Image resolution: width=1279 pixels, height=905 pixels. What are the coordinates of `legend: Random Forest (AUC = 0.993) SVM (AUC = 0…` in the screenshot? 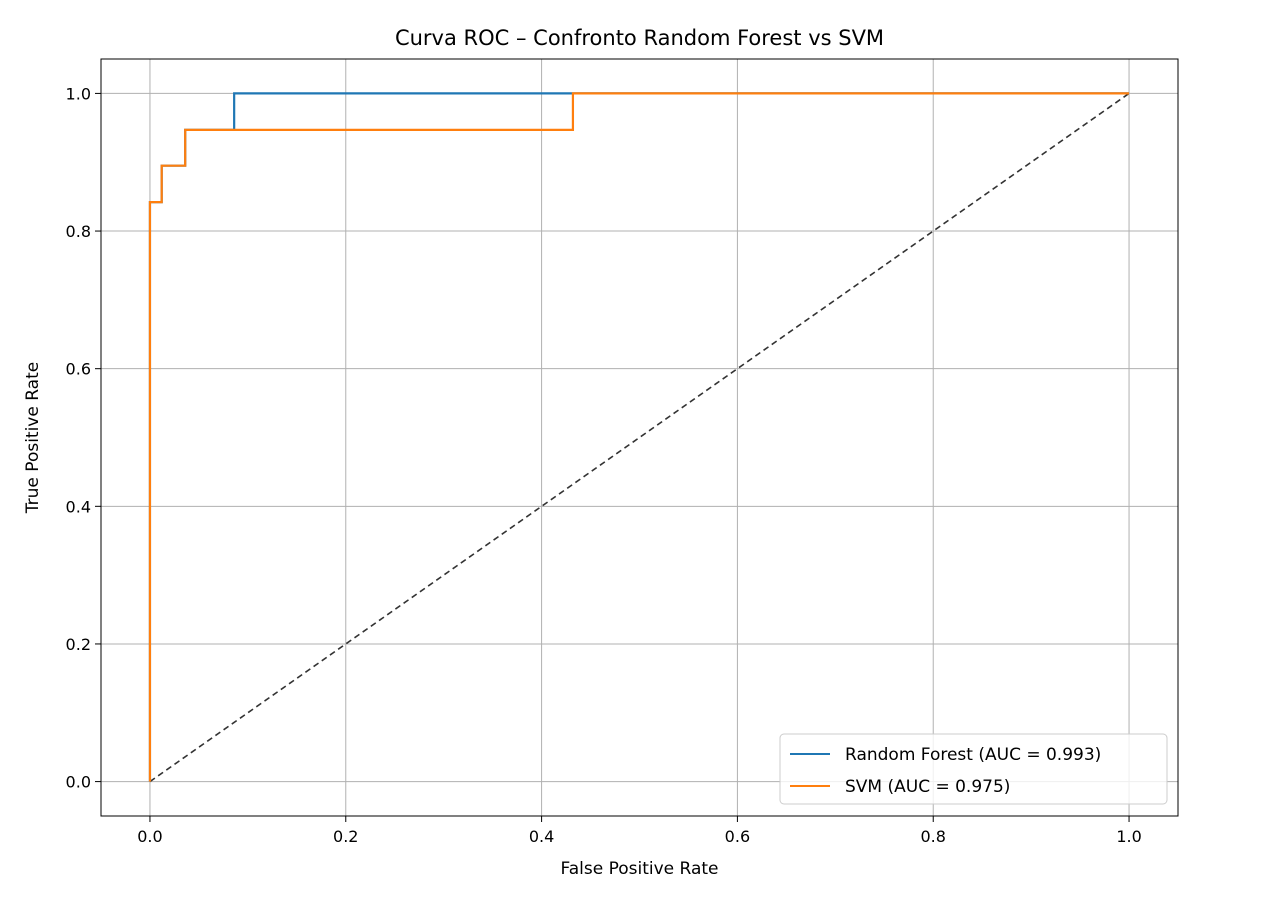 It's located at (973, 769).